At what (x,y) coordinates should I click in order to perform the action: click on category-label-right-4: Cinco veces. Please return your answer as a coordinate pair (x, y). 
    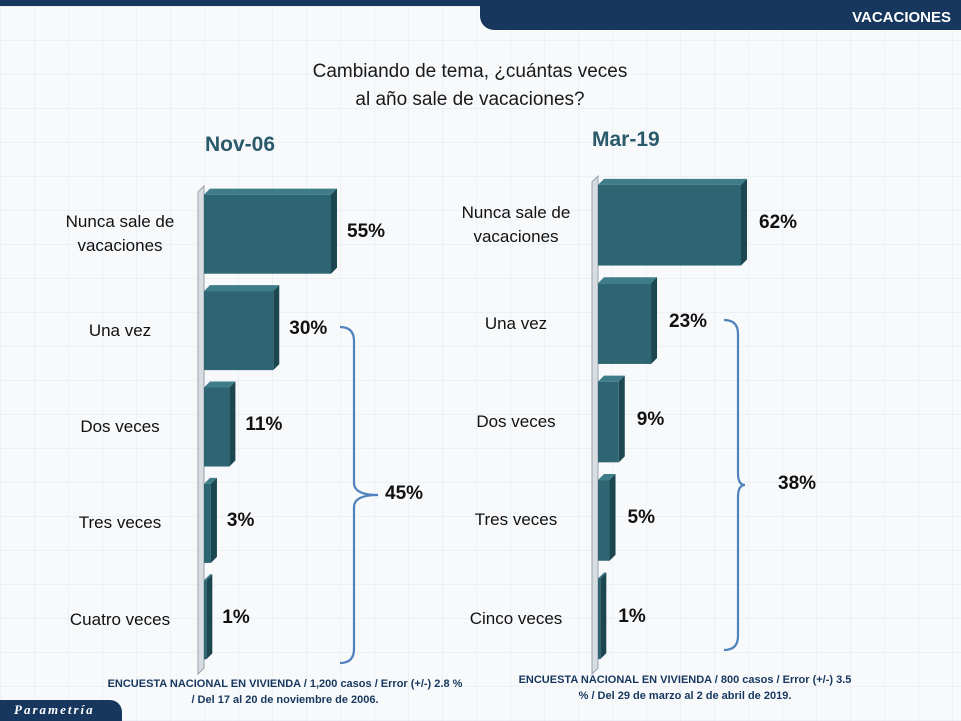
    Looking at the image, I should click on (516, 619).